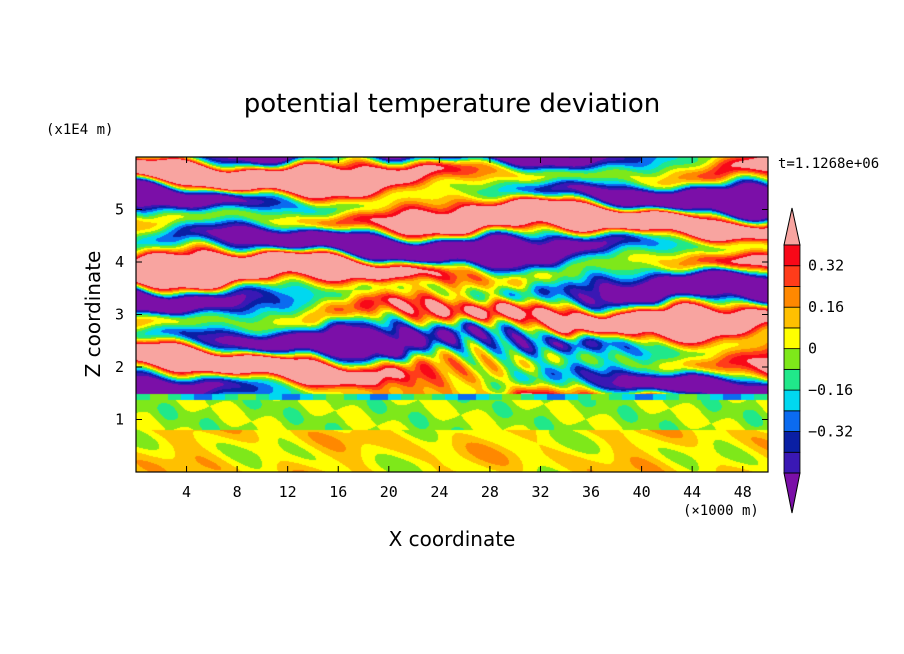  What do you see at coordinates (743, 492) in the screenshot?
I see `x-tick-label: 48` at bounding box center [743, 492].